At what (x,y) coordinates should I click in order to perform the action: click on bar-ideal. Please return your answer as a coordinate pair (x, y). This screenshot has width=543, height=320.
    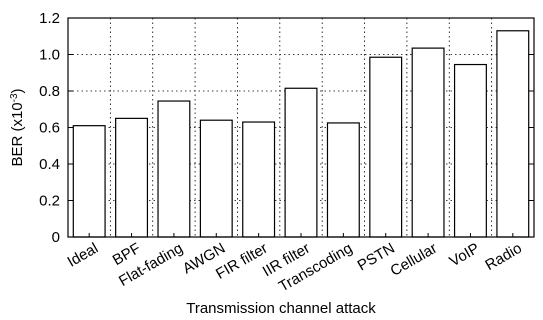
    Looking at the image, I should click on (89, 181).